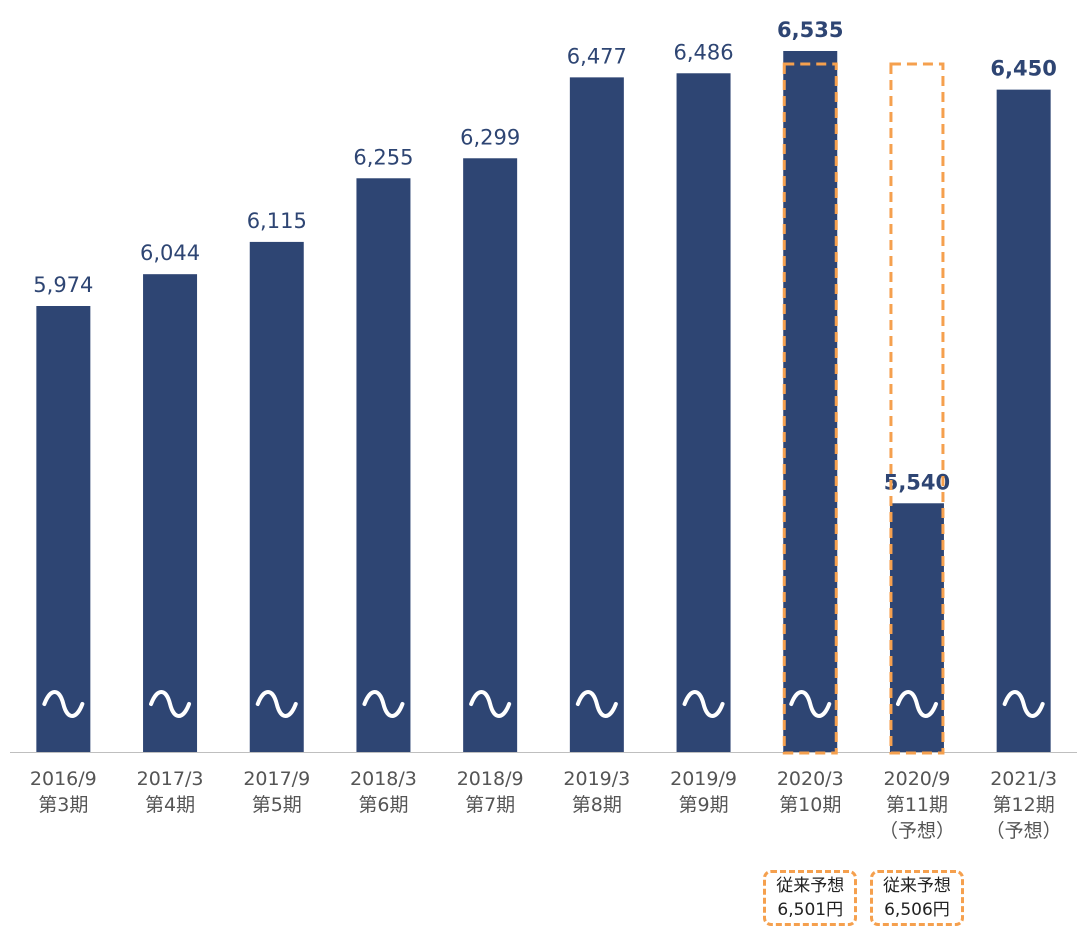 This screenshot has height=928, width=1077. Describe the element at coordinates (277, 221) in the screenshot. I see `data-label-2: 6,115` at that location.